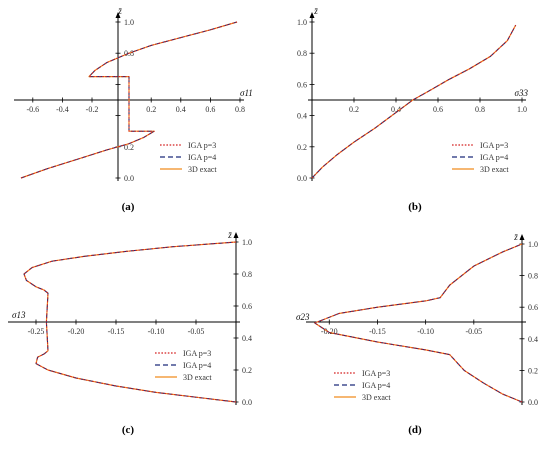  Describe the element at coordinates (36, 331) in the screenshot. I see `x-tick-label: -0.25` at that location.